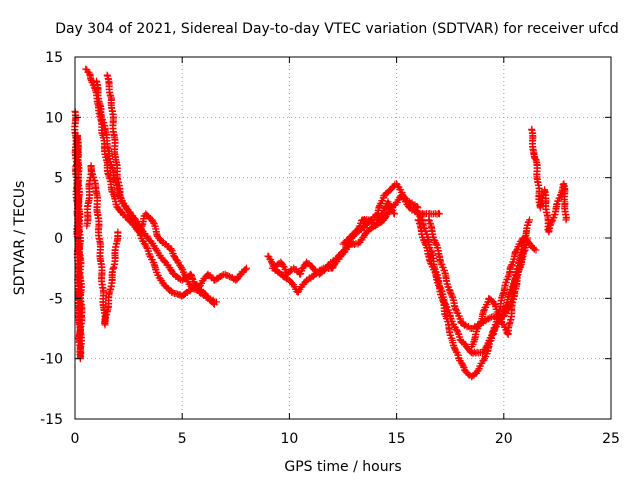  What do you see at coordinates (504, 439) in the screenshot?
I see `x-tick-label: 20` at bounding box center [504, 439].